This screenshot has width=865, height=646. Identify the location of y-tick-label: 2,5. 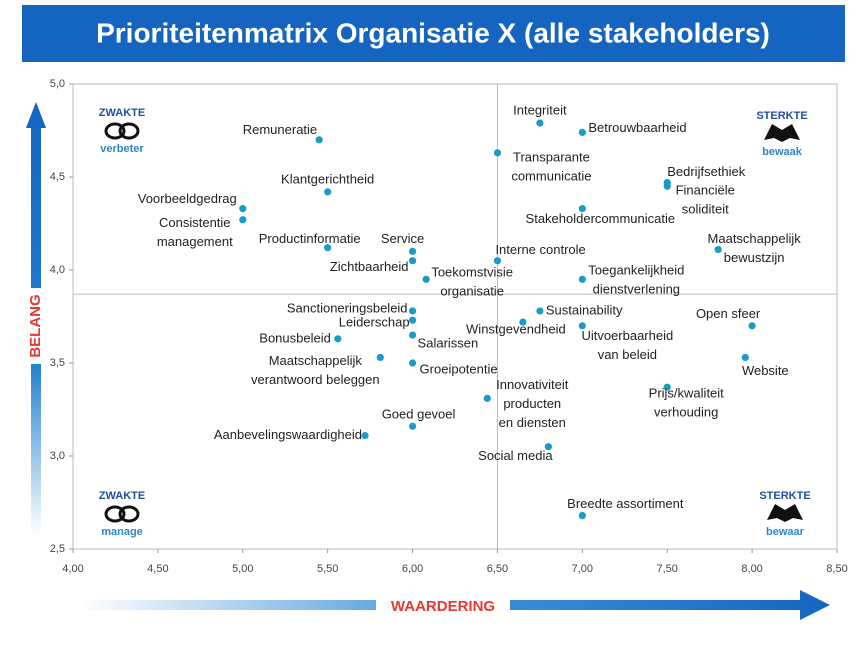
(57, 549).